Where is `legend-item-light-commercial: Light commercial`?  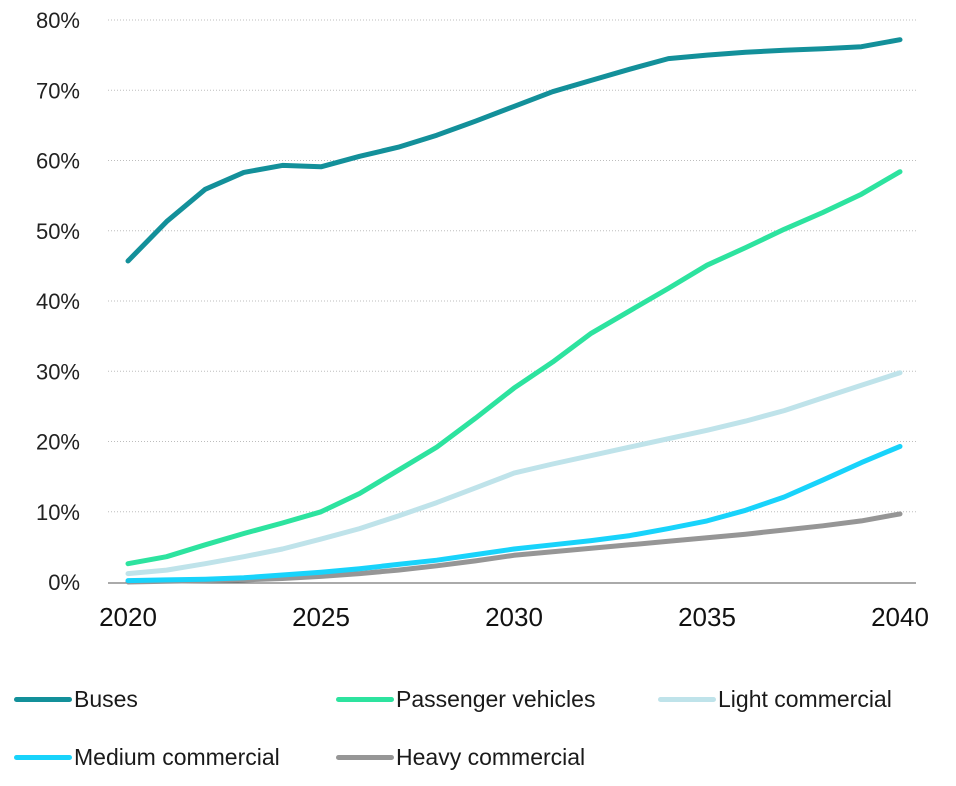
legend-item-light-commercial: Light commercial is located at coordinates (801, 699).